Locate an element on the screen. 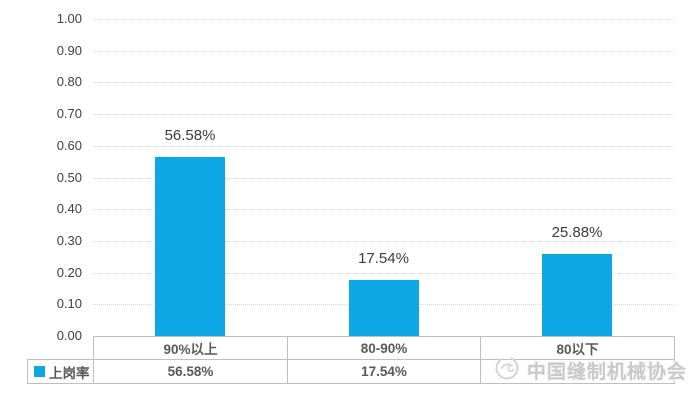  legend-swatch-icon is located at coordinates (39, 371).